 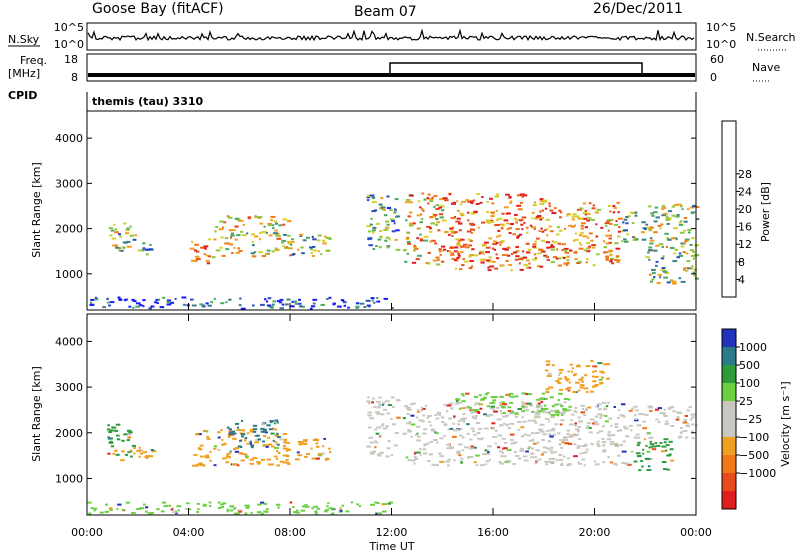 What do you see at coordinates (766, 67) in the screenshot?
I see `nave-label: Nave` at bounding box center [766, 67].